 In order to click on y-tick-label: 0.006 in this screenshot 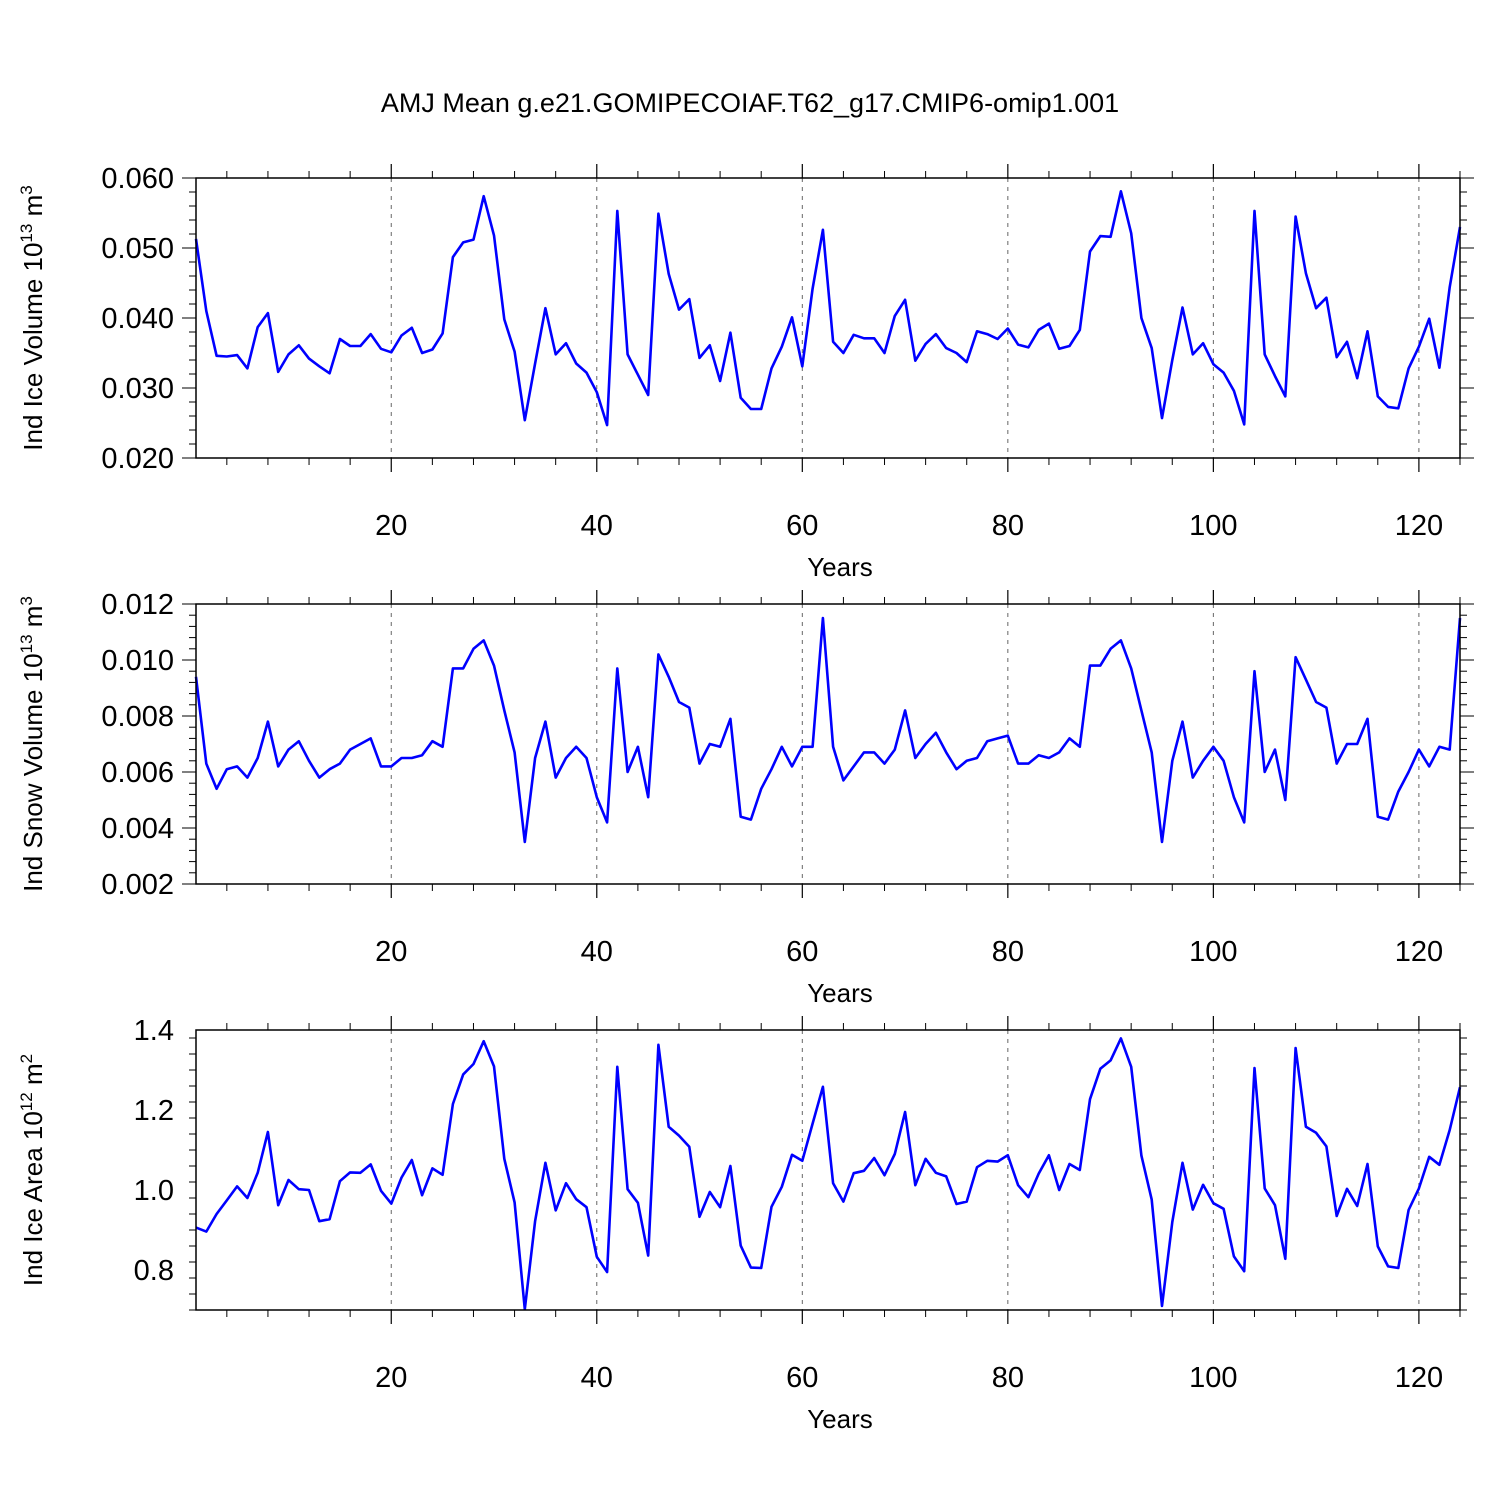, I will do `click(137, 773)`.